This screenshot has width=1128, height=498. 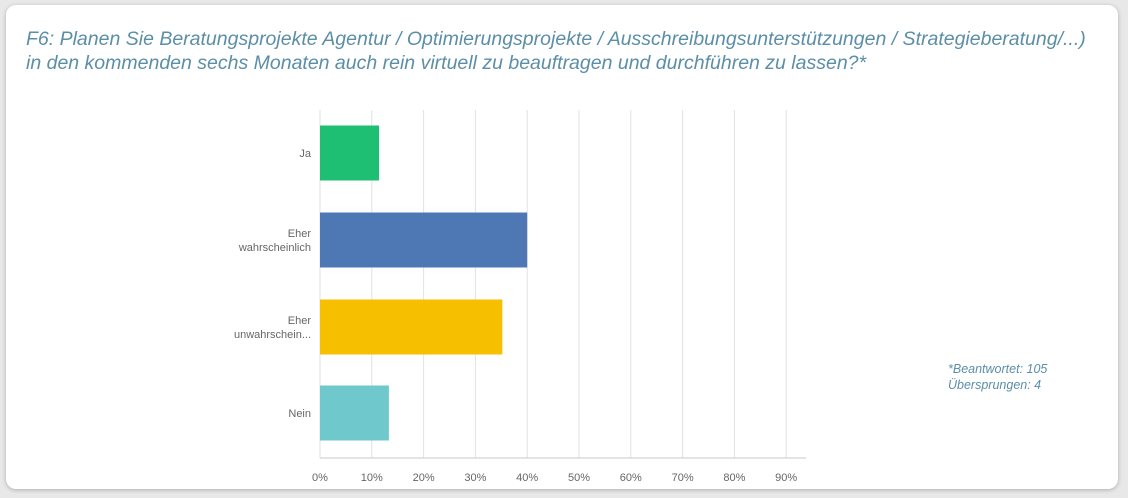 What do you see at coordinates (683, 478) in the screenshot?
I see `x-tick-label: 70%` at bounding box center [683, 478].